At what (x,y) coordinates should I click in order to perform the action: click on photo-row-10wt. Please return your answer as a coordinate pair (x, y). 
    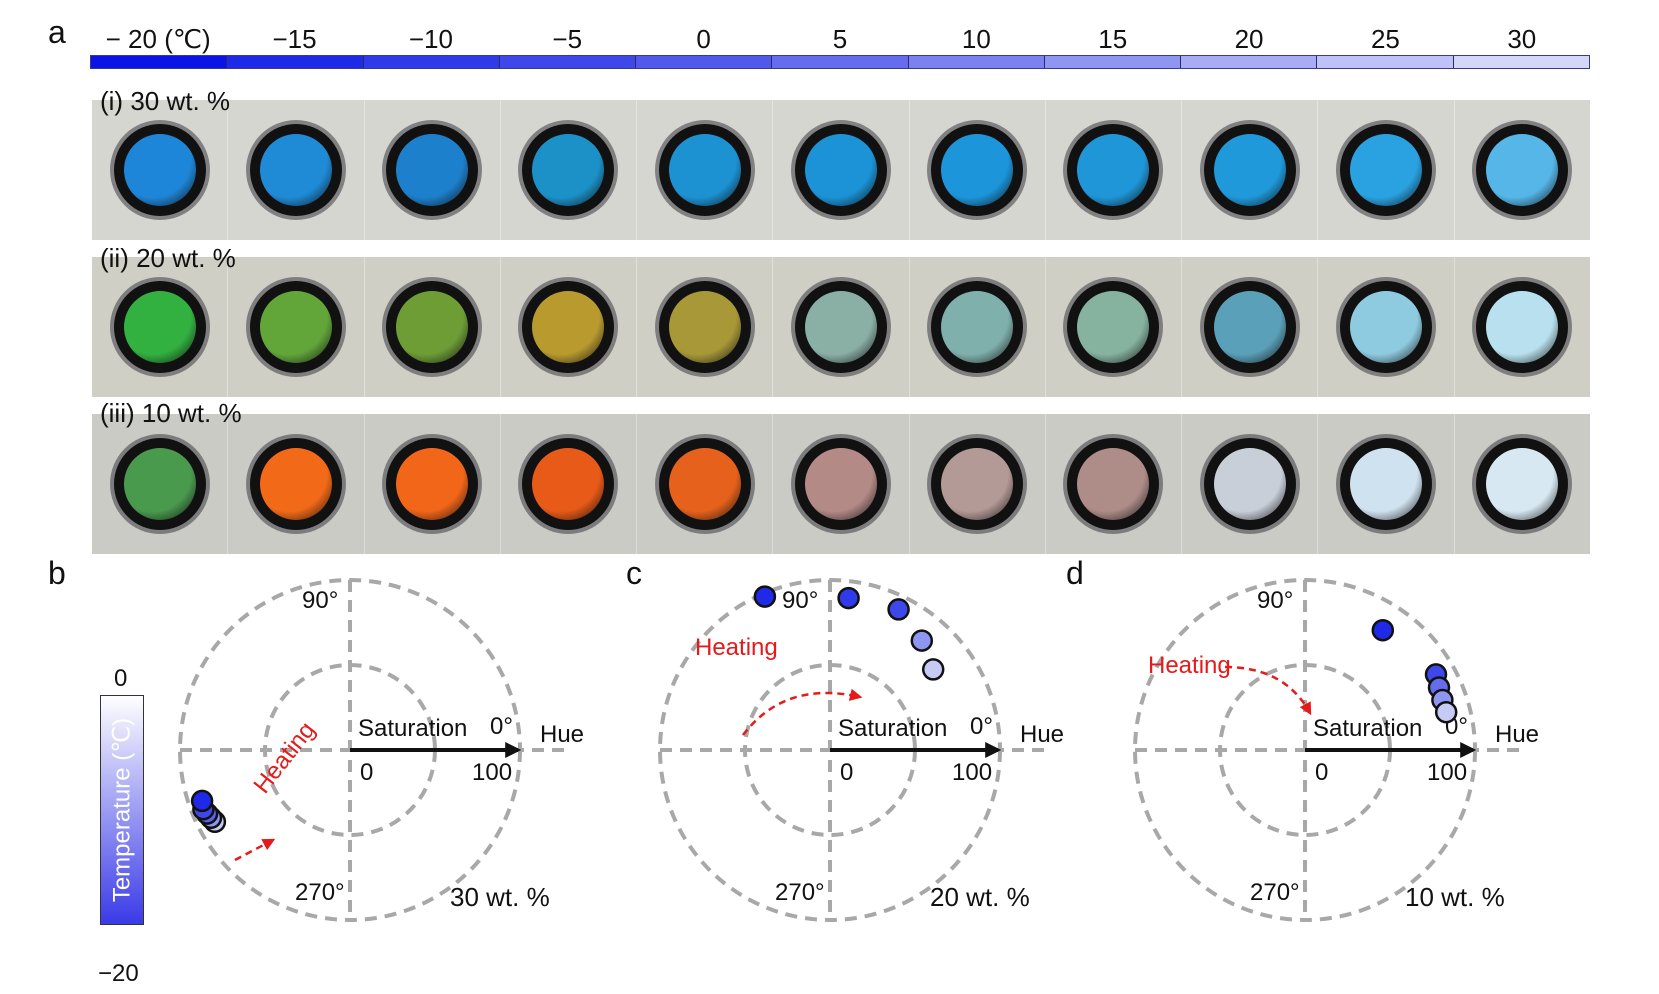
    Looking at the image, I should click on (841, 484).